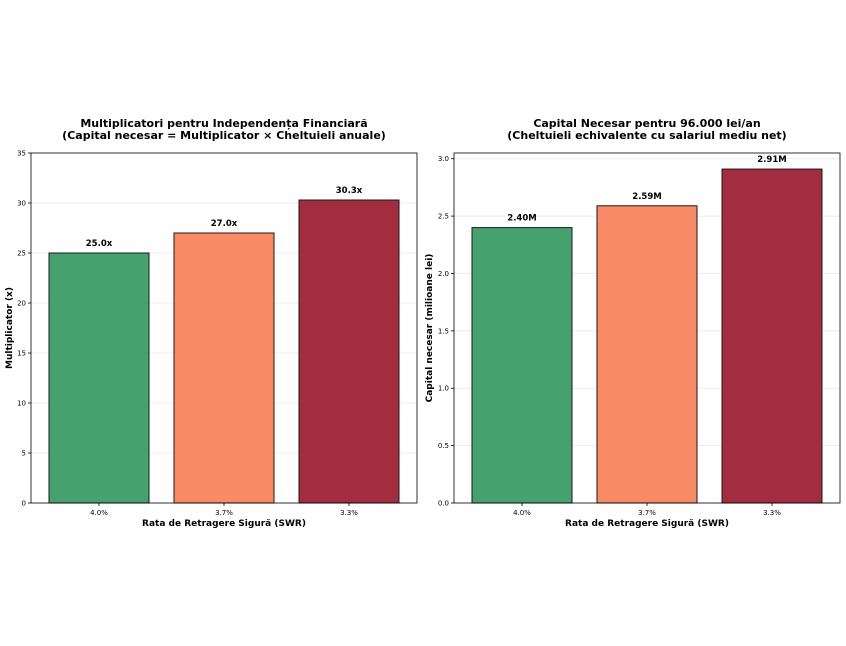 The image size is (846, 646). I want to click on bar-value-label: 27.0x, so click(224, 224).